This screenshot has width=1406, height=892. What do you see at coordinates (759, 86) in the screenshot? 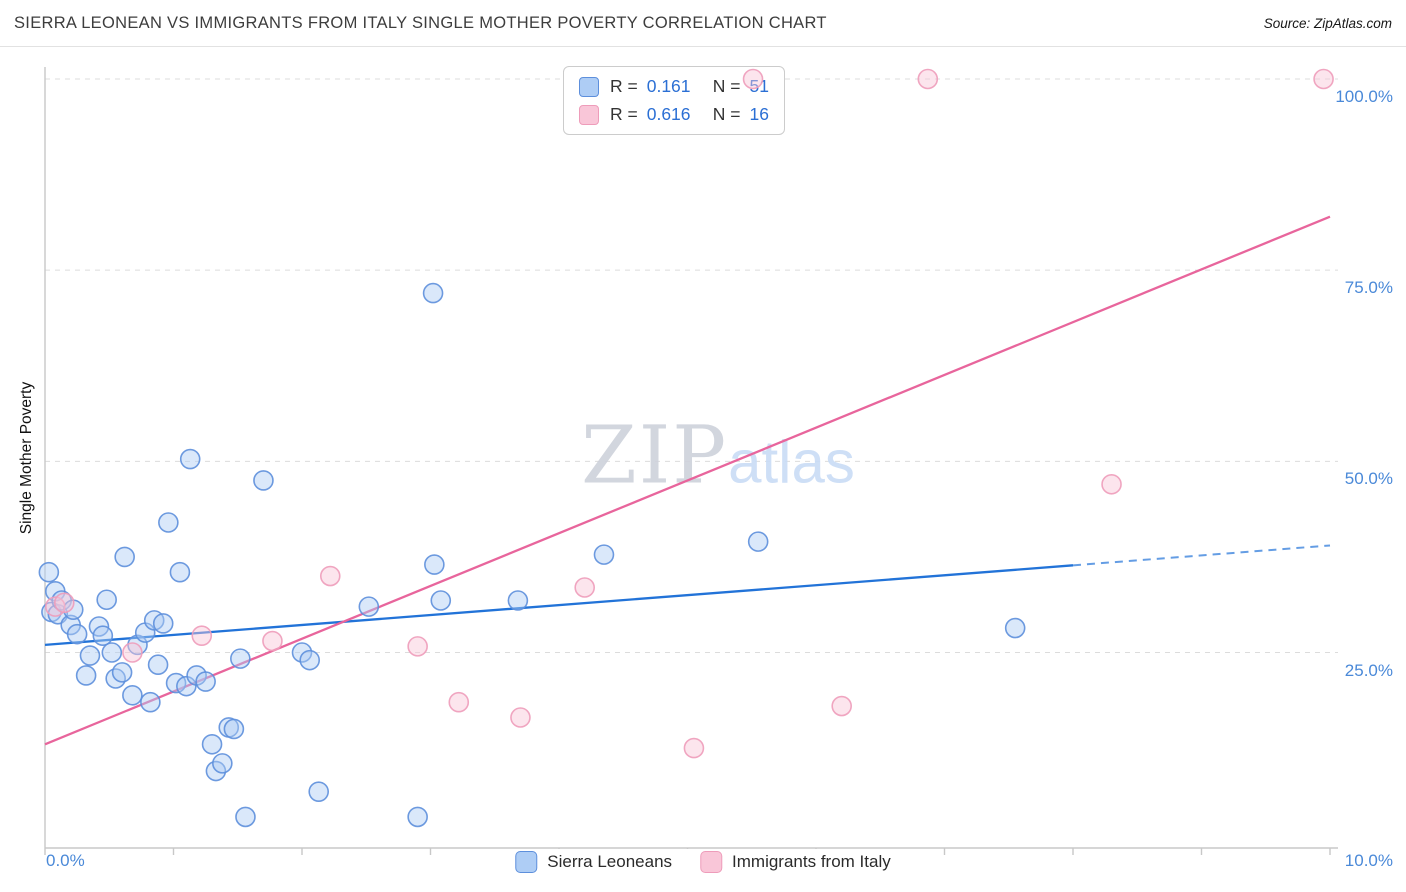
I see `n-value: 51` at bounding box center [759, 86].